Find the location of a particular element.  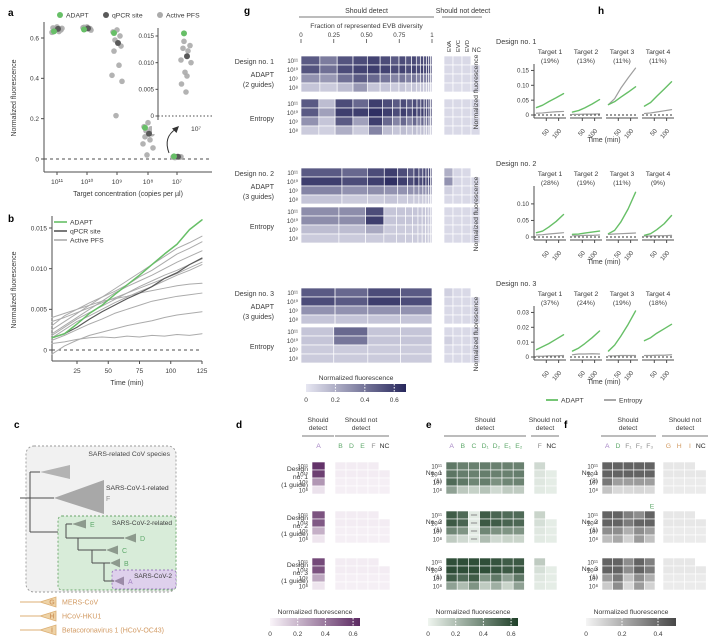

outgroup-letter: G is located at coordinates (52, 603).